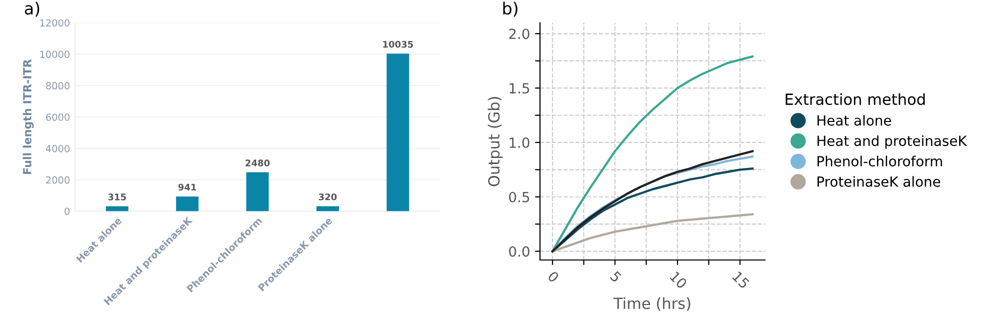 This screenshot has height=325, width=1000. Describe the element at coordinates (58, 117) in the screenshot. I see `y-tick-label: 6000` at that location.